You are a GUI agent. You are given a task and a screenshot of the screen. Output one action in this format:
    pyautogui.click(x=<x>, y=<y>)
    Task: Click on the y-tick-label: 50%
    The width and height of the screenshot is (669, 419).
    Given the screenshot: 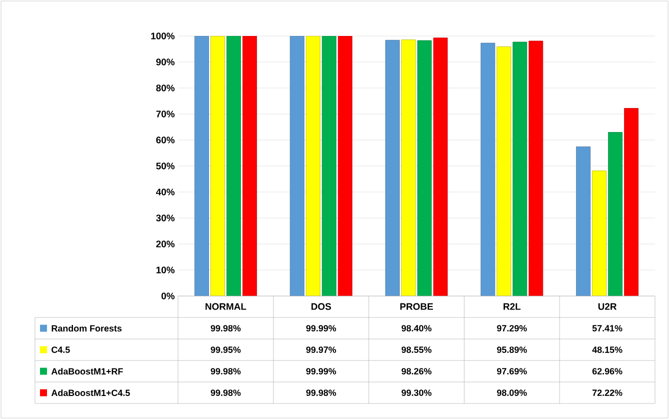 What is the action you would take?
    pyautogui.click(x=165, y=166)
    